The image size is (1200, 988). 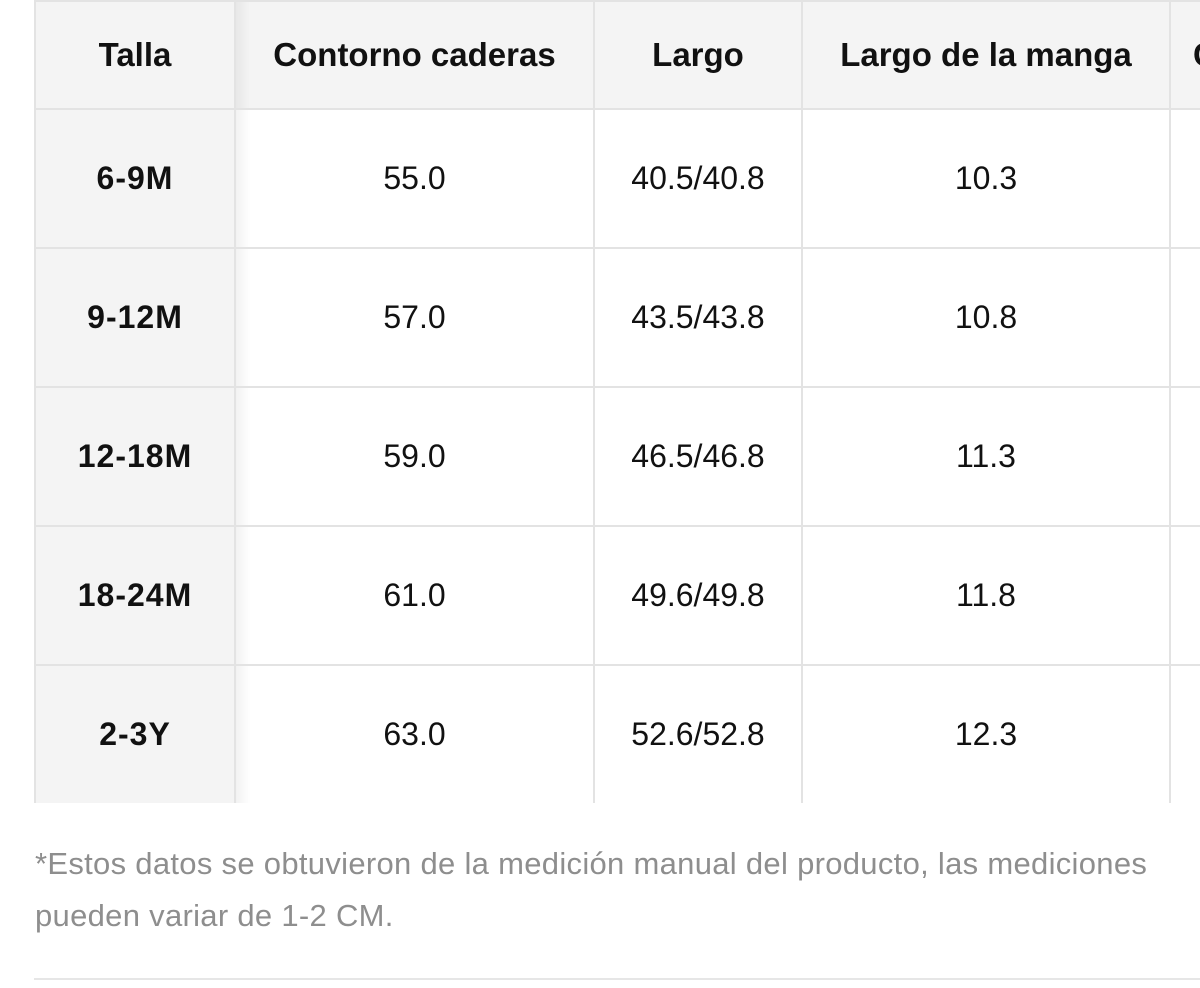 I want to click on column-header-truncated: C, so click(x=1184, y=55).